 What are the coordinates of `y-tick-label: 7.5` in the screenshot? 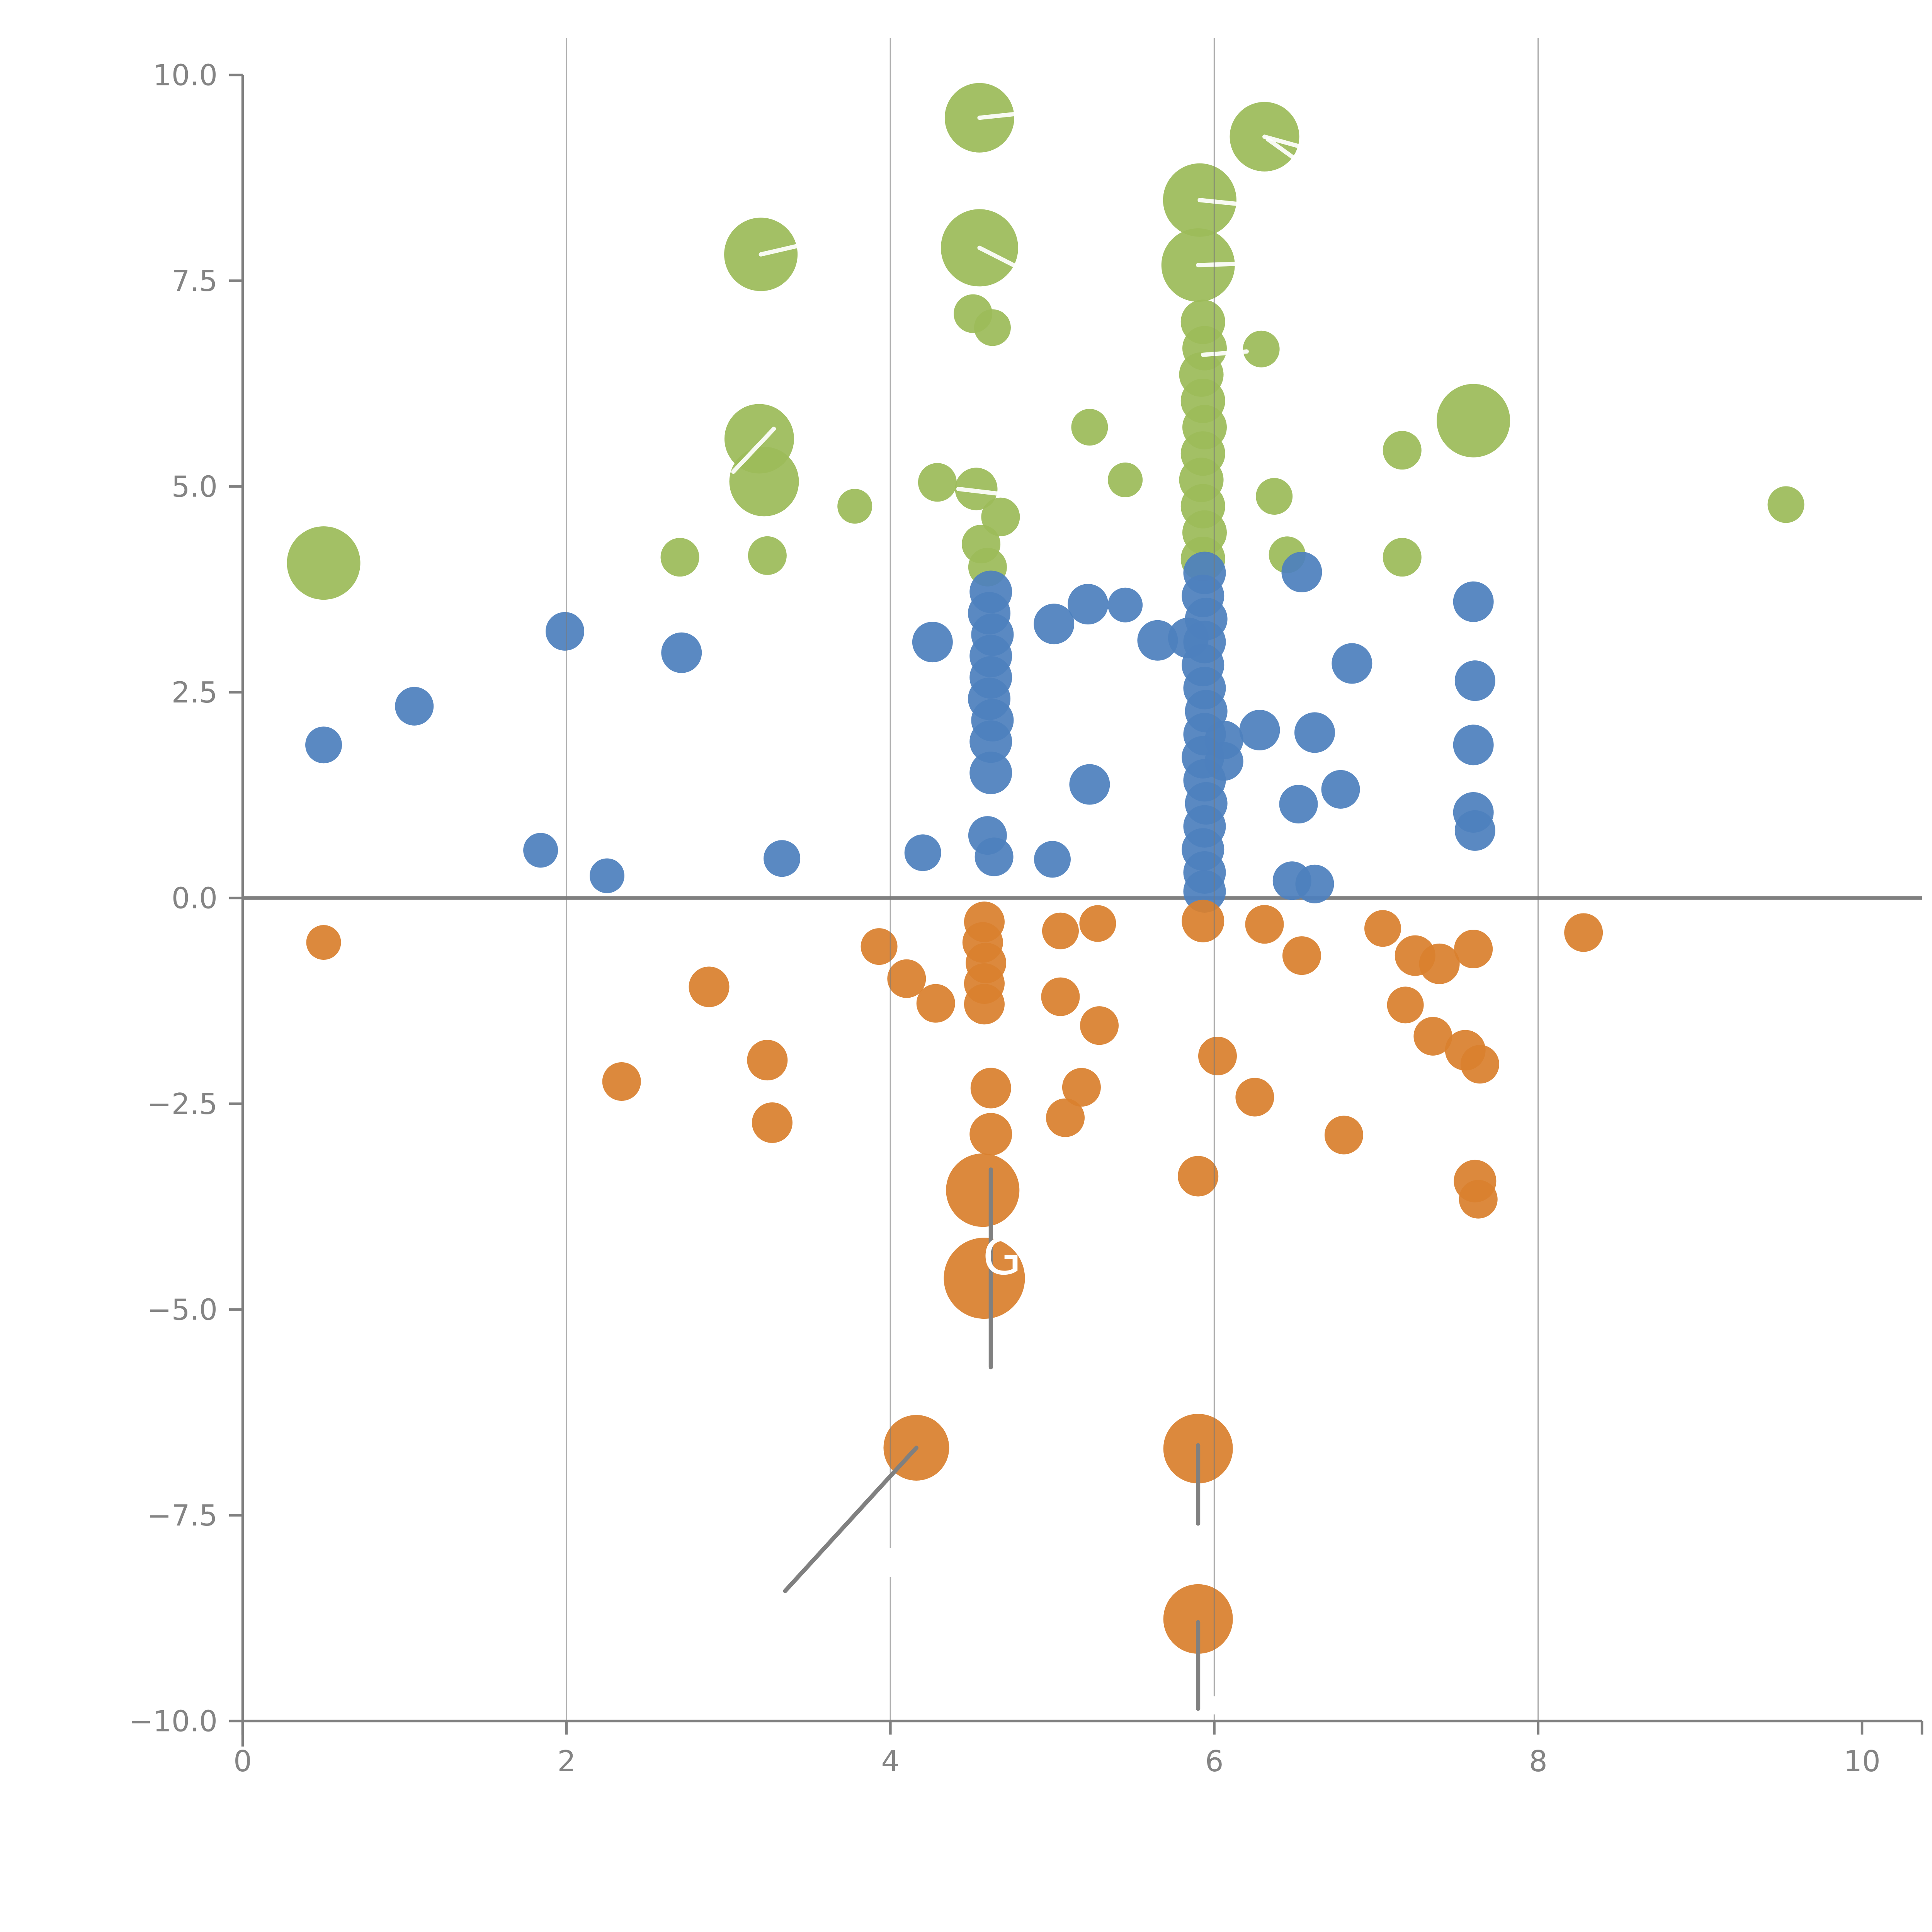 It's located at (195, 281).